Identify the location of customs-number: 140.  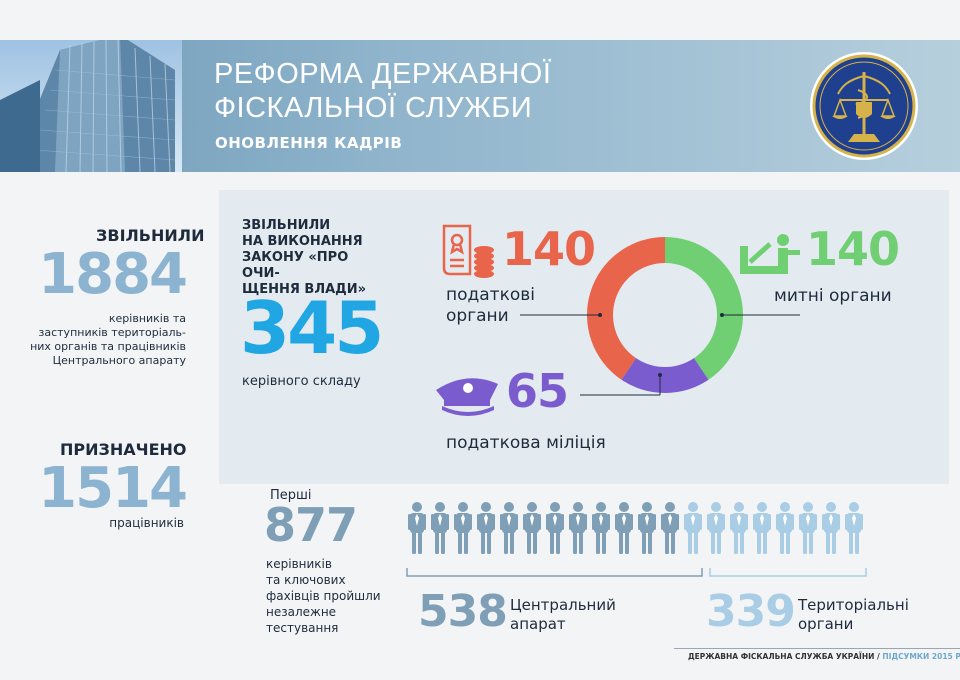
(853, 249).